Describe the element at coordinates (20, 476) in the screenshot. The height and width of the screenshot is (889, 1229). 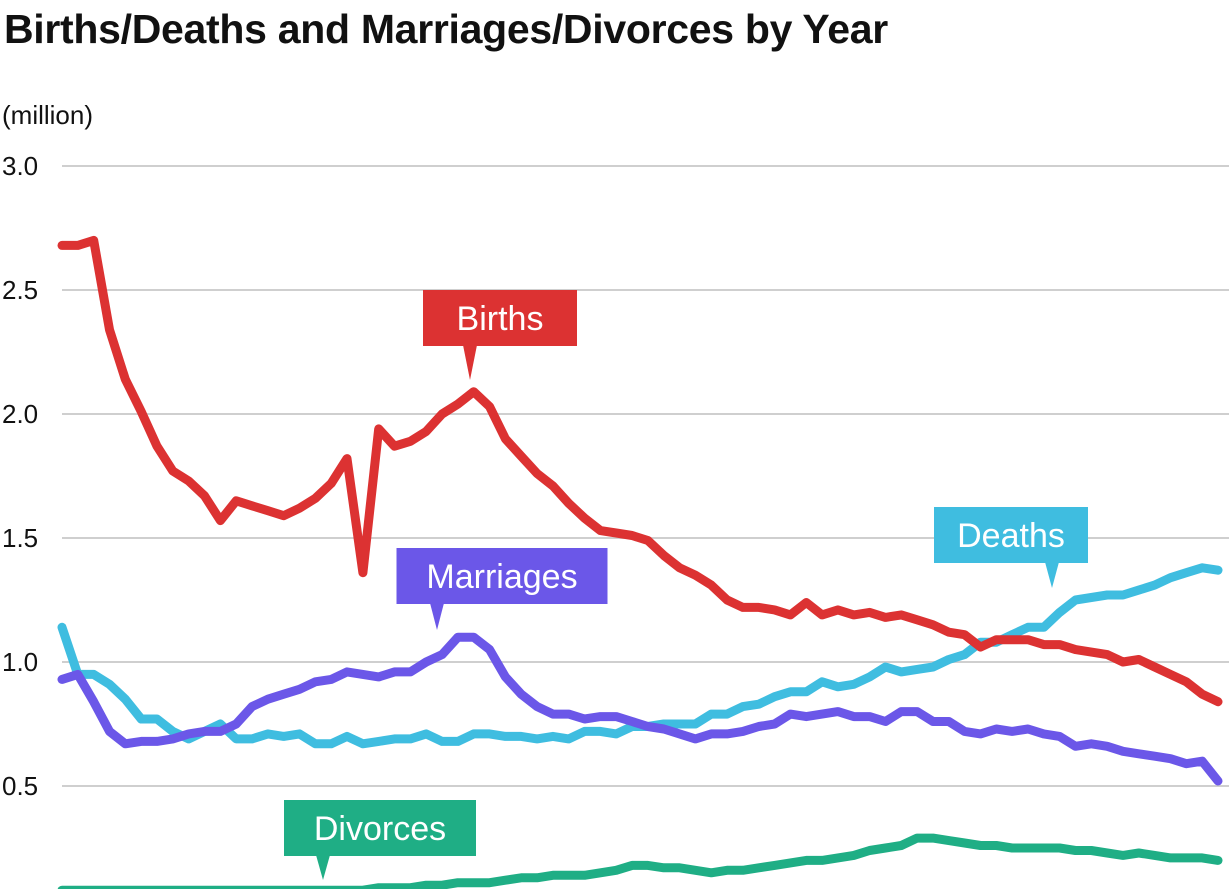
I see `y-axis-ticks: 3.0 2.5 2.0 1.5 1.0 0.5` at that location.